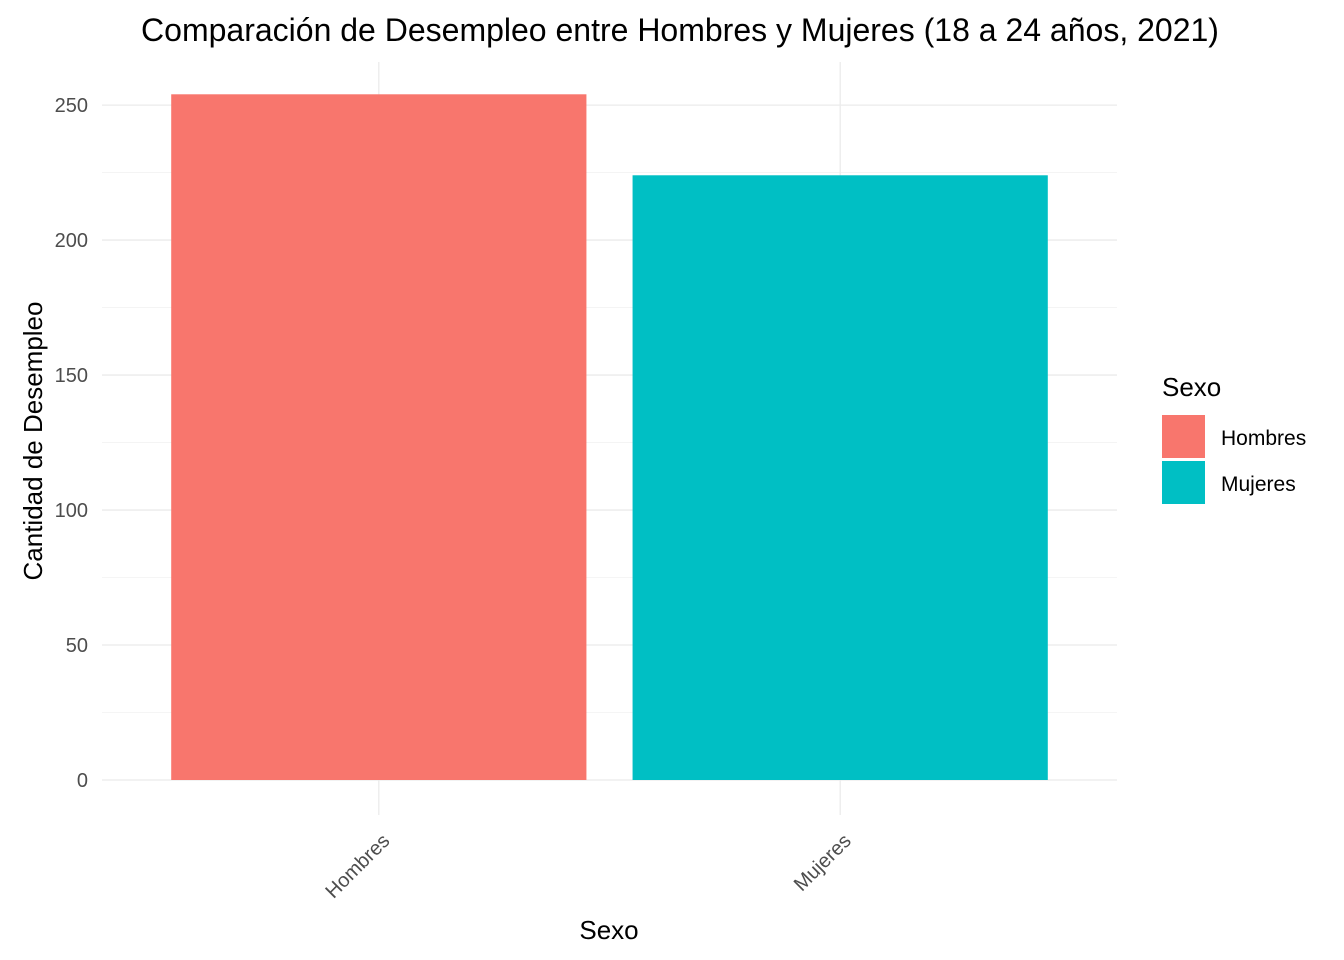  Describe the element at coordinates (71, 376) in the screenshot. I see `y-tick-label: 150` at that location.